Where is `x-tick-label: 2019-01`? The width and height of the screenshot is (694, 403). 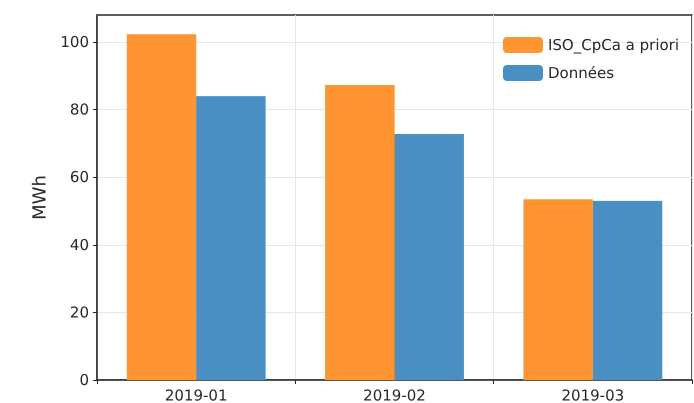 x-tick-label: 2019-01 is located at coordinates (196, 394).